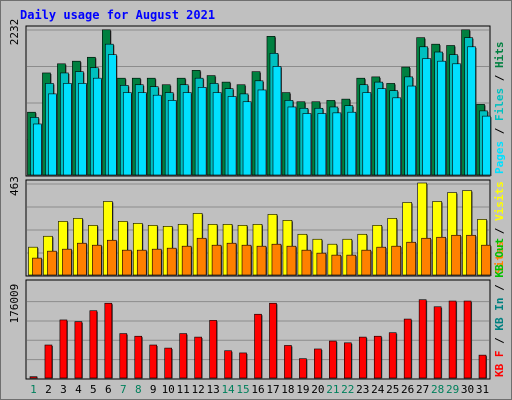  Describe the element at coordinates (242, 389) in the screenshot. I see `x-tick-label-day-15: 15` at that location.